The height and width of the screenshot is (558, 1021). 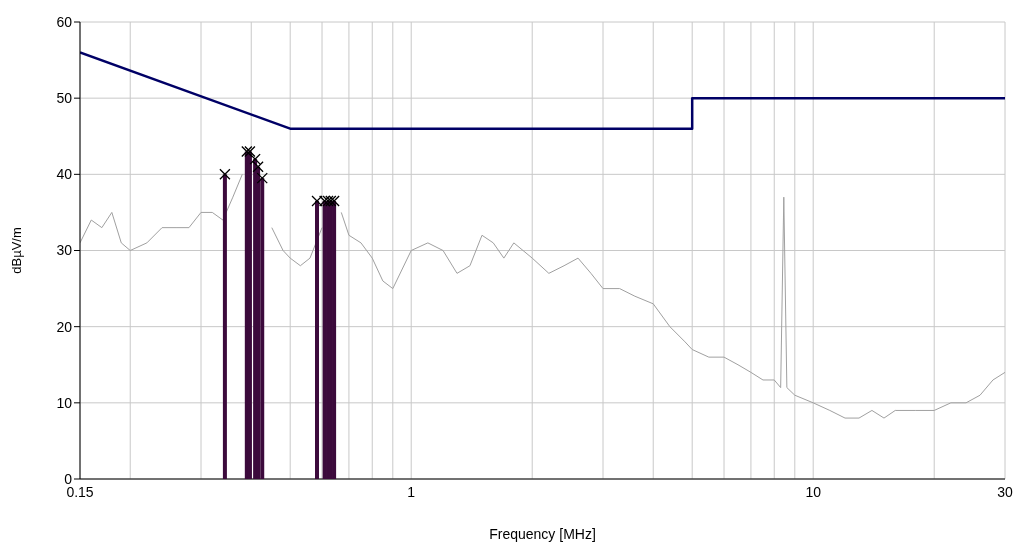 I want to click on x-tick-label: 30, so click(x=1005, y=491).